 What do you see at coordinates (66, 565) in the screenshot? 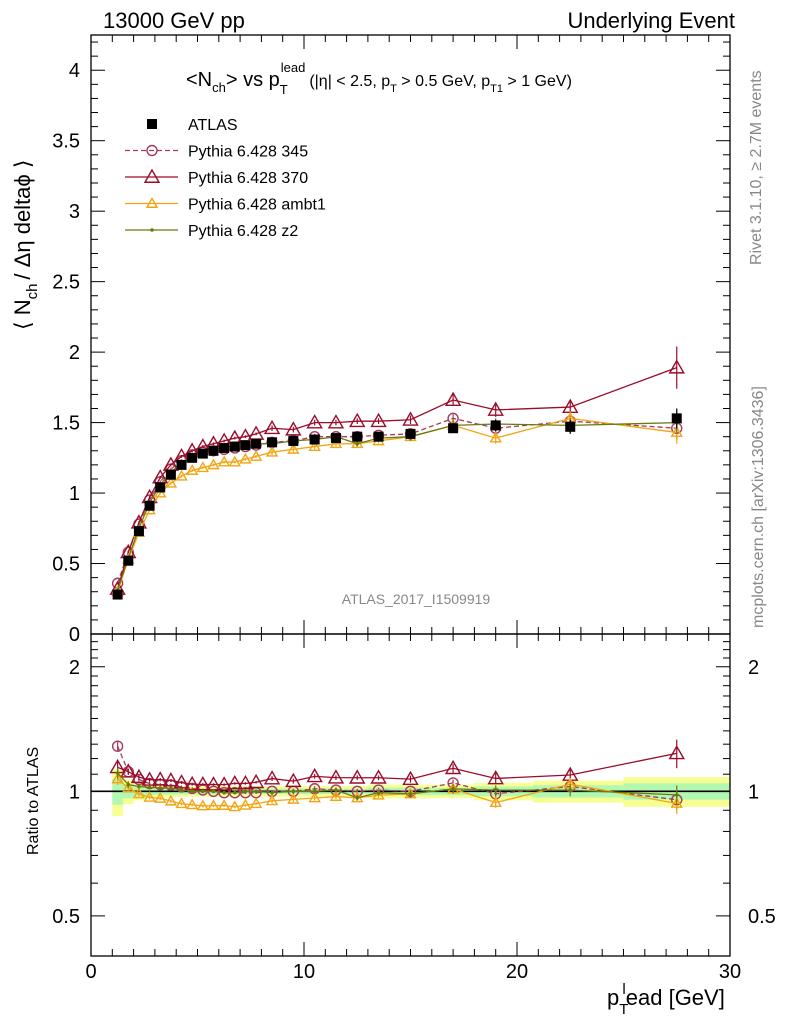
I see `y-tick-label: 0.5` at bounding box center [66, 565].